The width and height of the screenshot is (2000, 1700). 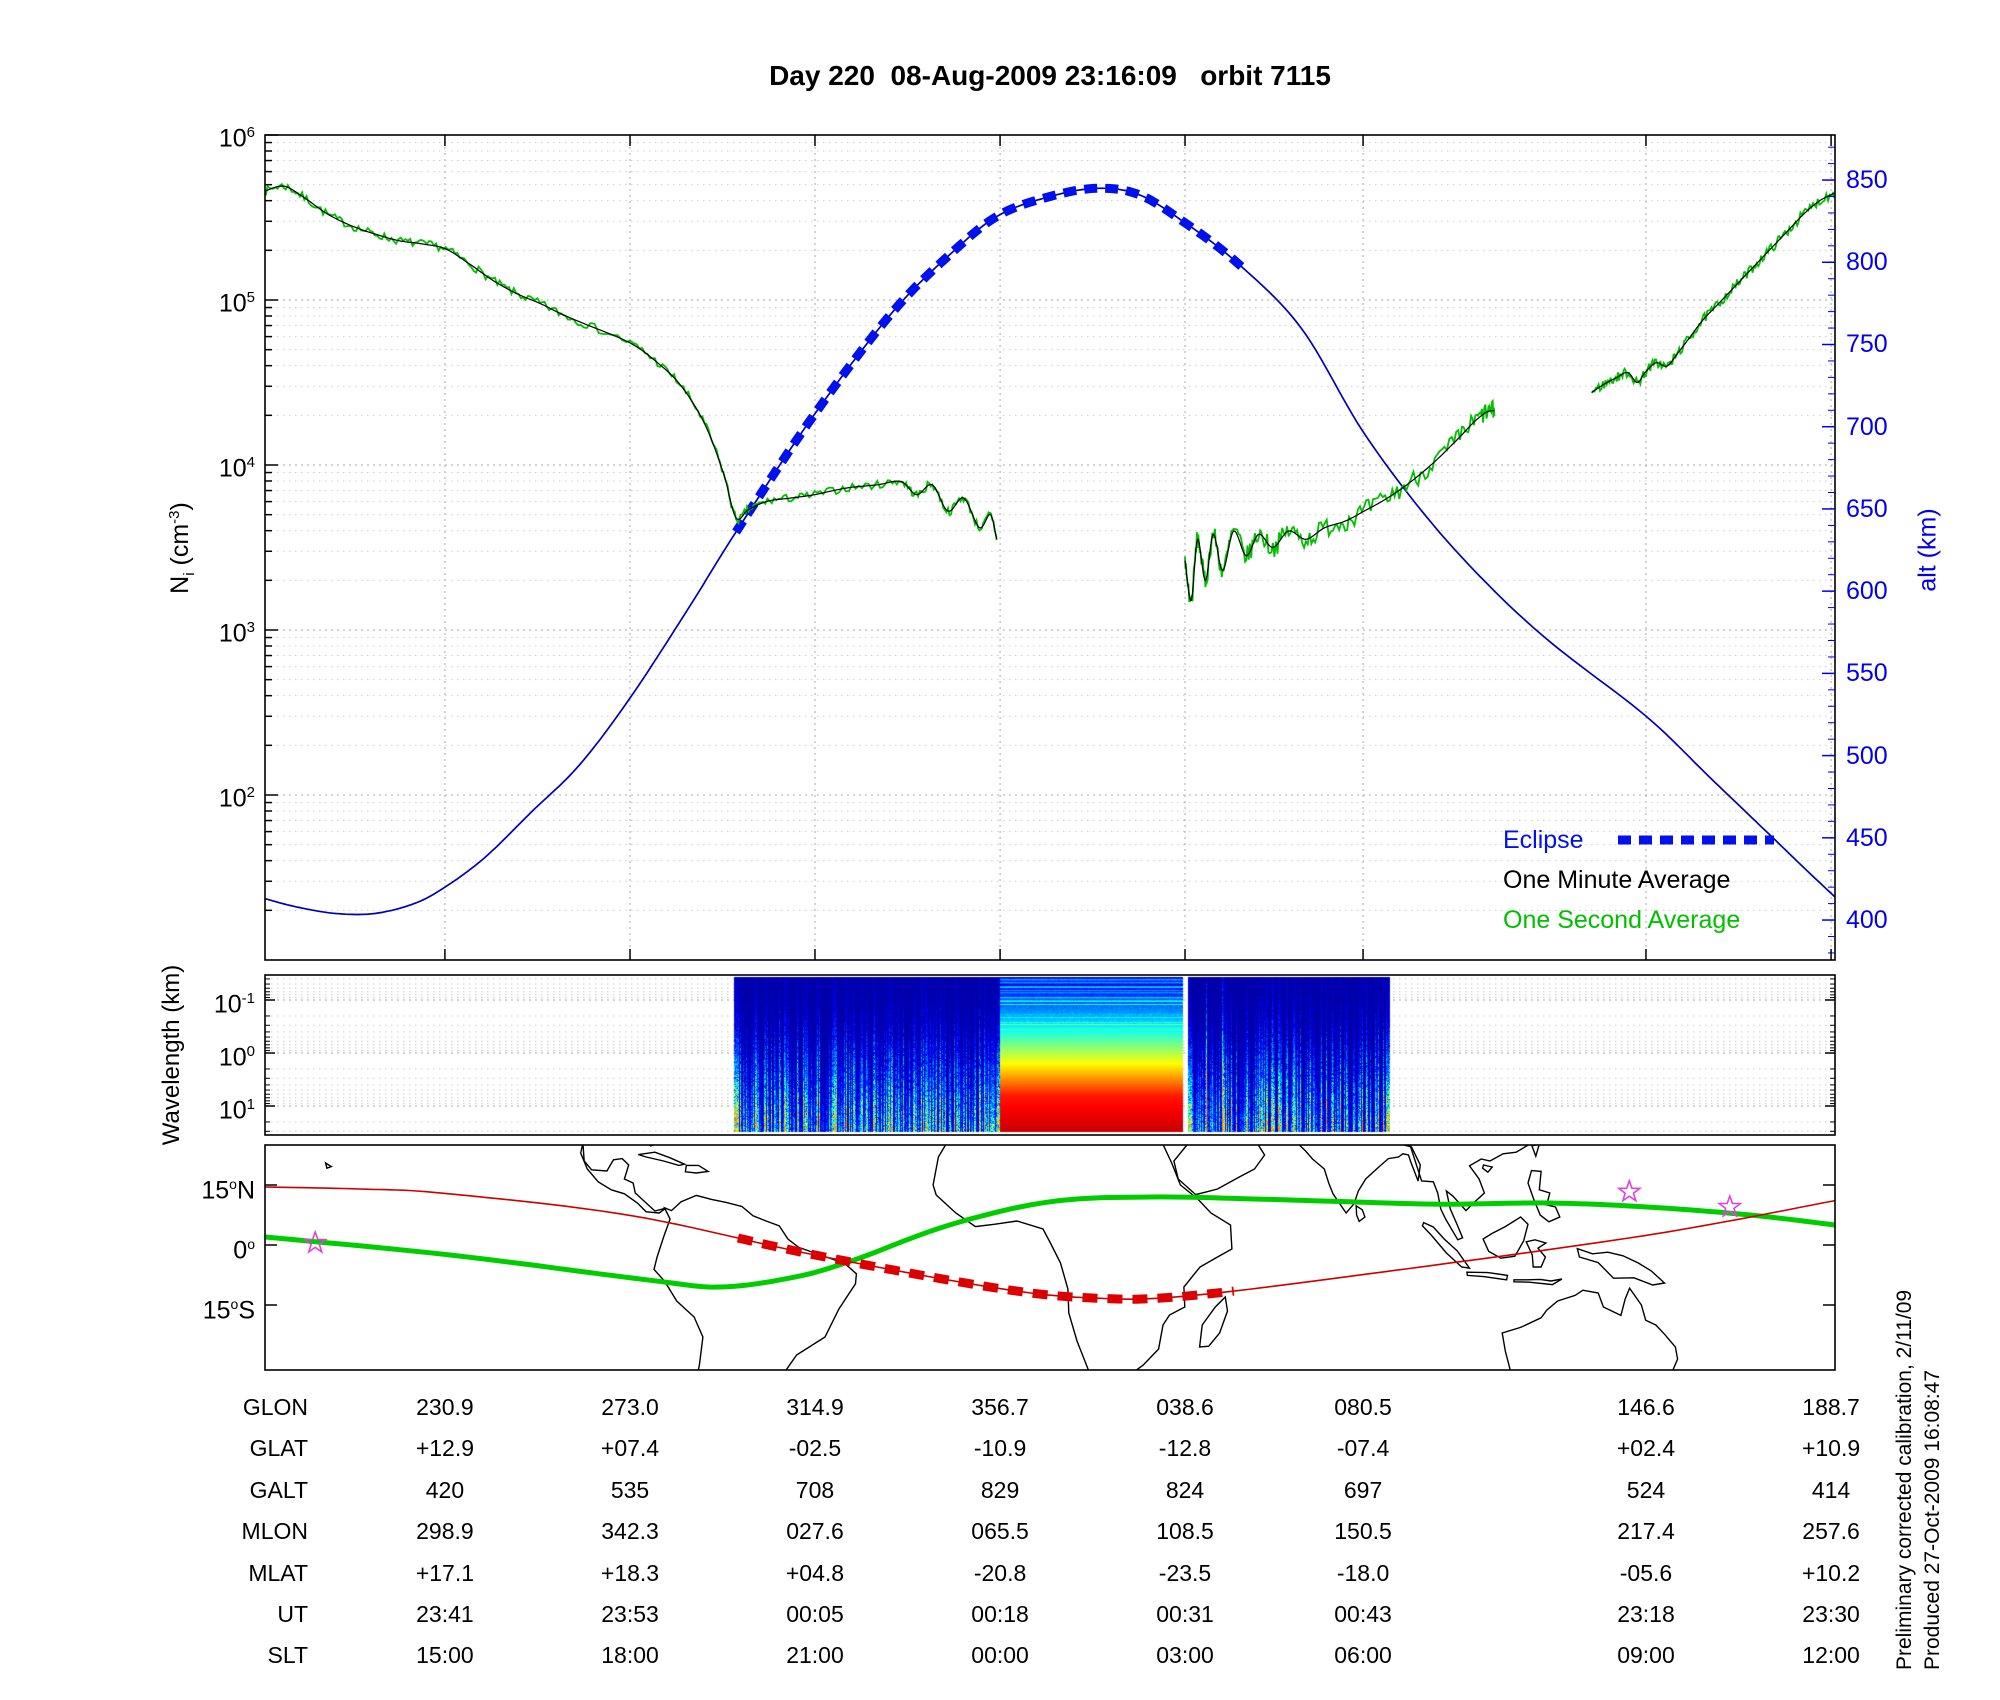 What do you see at coordinates (1363, 1572) in the screenshot?
I see `table-cell-mlat-5: -18.0` at bounding box center [1363, 1572].